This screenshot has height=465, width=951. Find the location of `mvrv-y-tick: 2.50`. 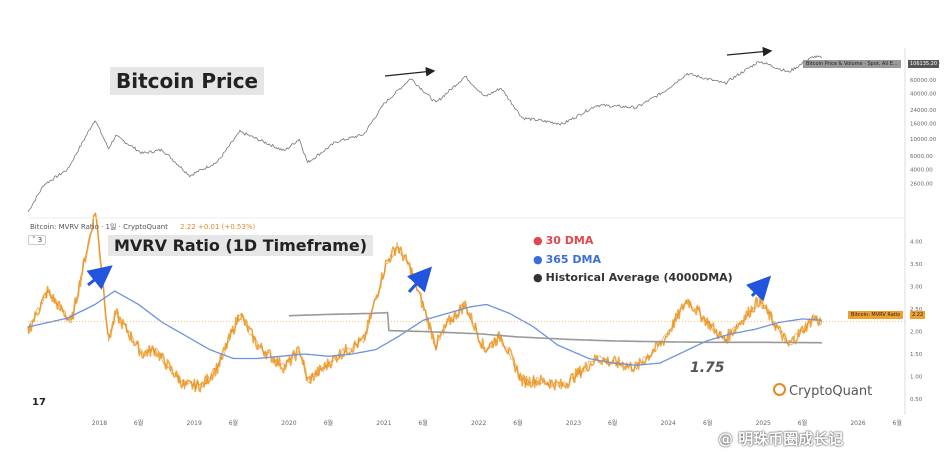

mvrv-y-tick: 2.50 is located at coordinates (916, 310).